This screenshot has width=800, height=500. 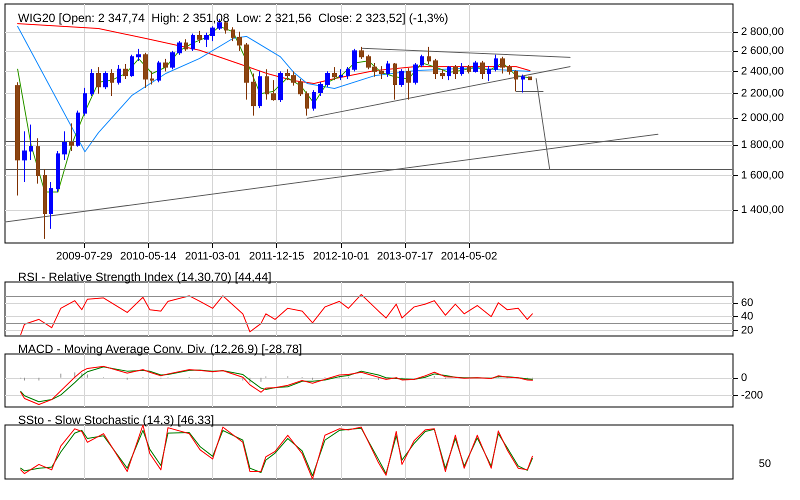 I want to click on x-tick-label: 2013-07-17, so click(x=405, y=256).